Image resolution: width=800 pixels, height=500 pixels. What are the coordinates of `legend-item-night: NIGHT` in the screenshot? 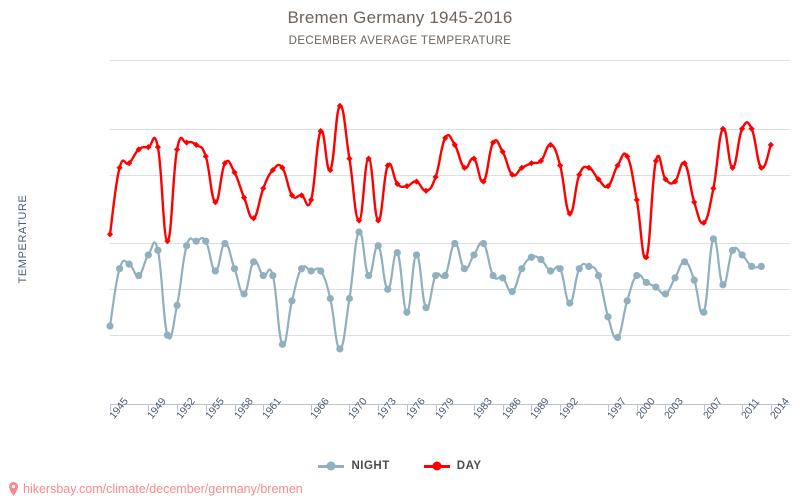 It's located at (353, 466).